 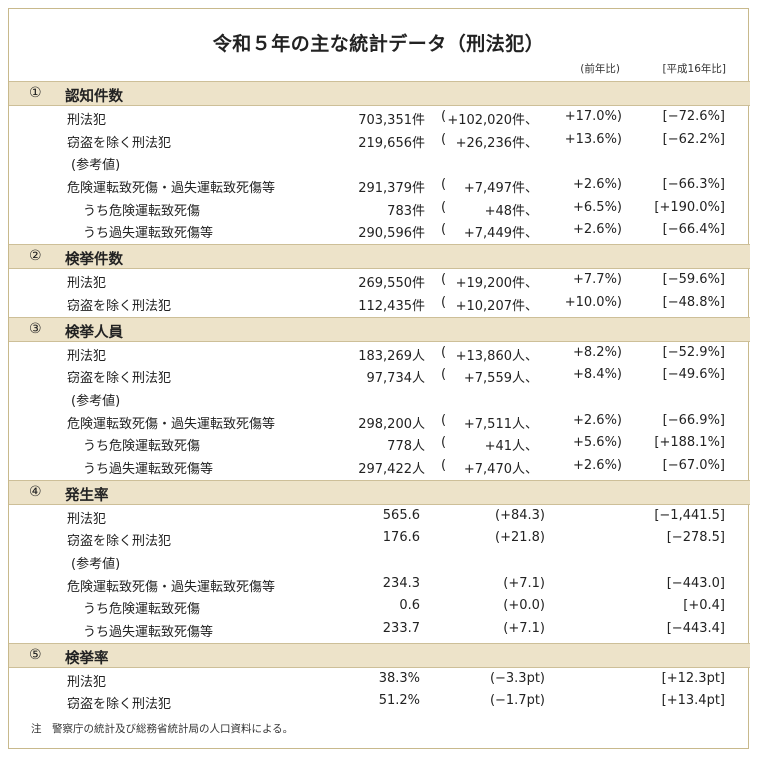 What do you see at coordinates (500, 424) in the screenshot?
I see `year-change: +7,511人、` at bounding box center [500, 424].